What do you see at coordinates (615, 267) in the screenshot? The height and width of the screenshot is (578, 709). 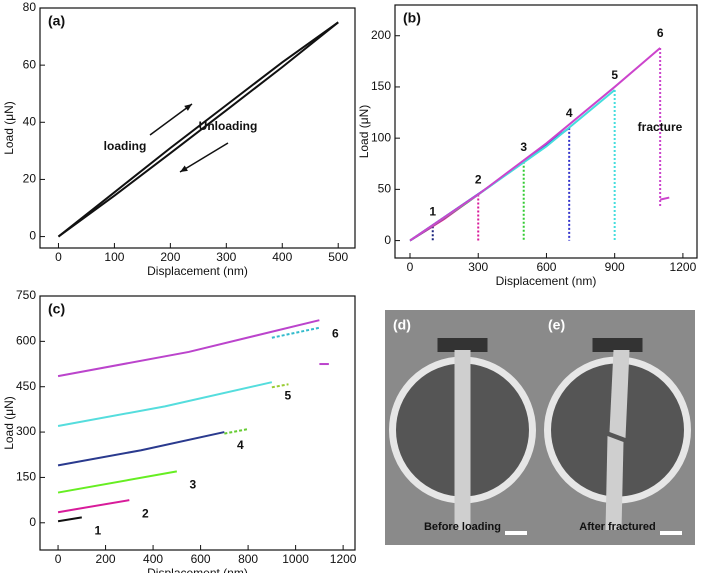 I see `x-tick-label: 900` at bounding box center [615, 267].